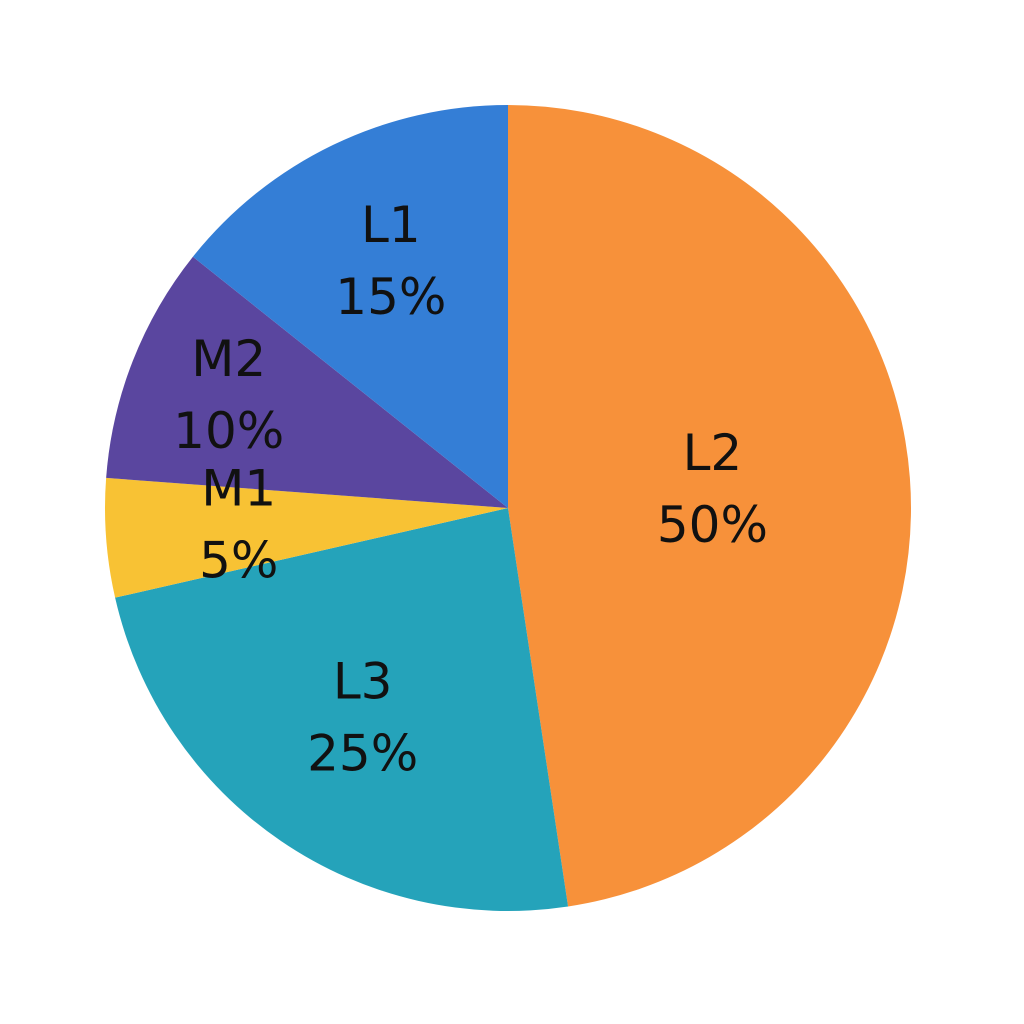 The width and height of the screenshot is (1024, 1024). I want to click on slice-name-label: L1, so click(391, 225).